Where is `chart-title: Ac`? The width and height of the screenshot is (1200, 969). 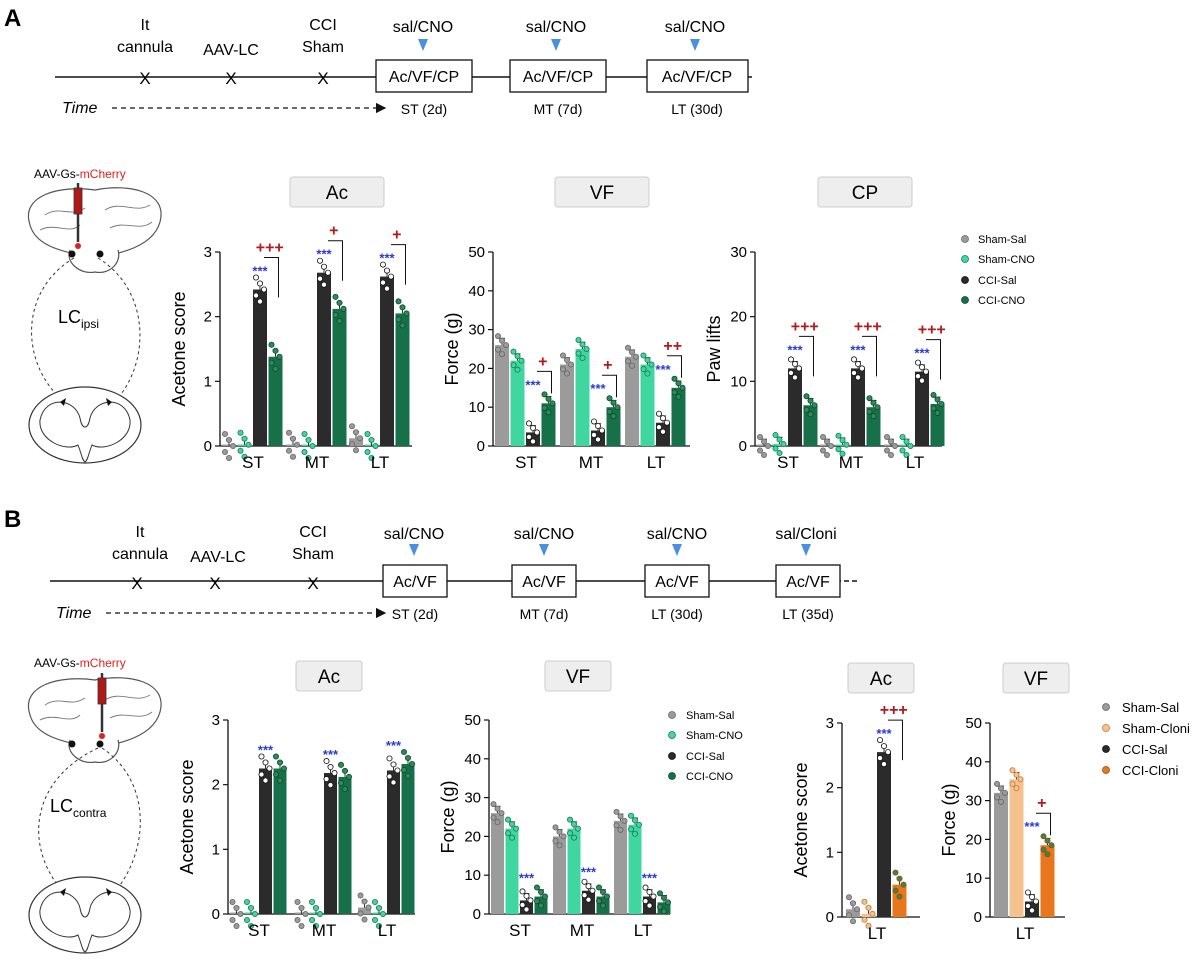 chart-title: Ac is located at coordinates (881, 679).